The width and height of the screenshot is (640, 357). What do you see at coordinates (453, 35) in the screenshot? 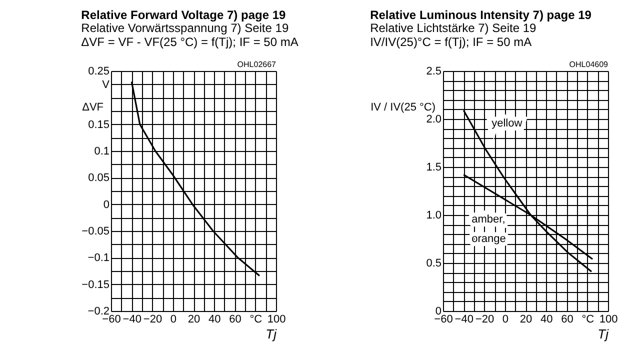
I see `chart-subtitle: Relative Lichtstärke 7) Seite 19 IV/IV(25)°C = f(Tj); IF = 50 mA` at bounding box center [453, 35].